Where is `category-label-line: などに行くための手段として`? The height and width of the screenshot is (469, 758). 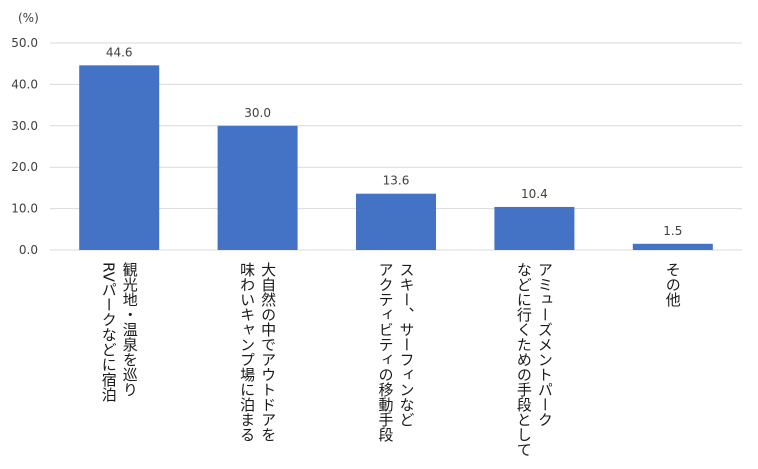
category-label-line: などに行くための手段として is located at coordinates (524, 359).